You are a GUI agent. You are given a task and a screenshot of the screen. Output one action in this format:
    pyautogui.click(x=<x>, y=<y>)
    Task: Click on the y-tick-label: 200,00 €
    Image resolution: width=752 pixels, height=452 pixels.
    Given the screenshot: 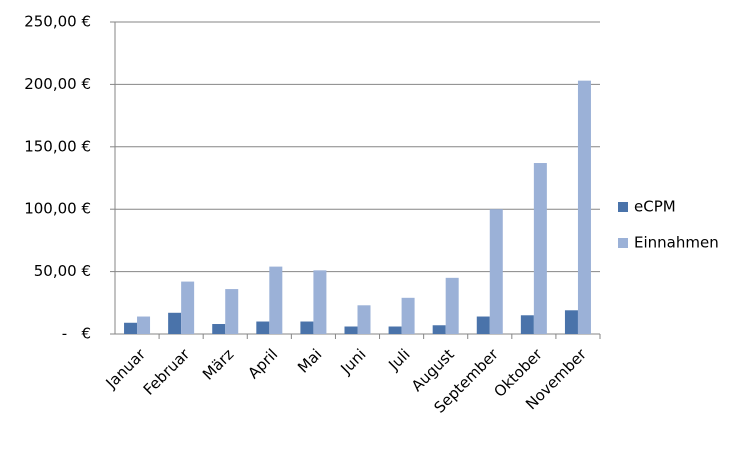 What is the action you would take?
    pyautogui.click(x=57, y=84)
    